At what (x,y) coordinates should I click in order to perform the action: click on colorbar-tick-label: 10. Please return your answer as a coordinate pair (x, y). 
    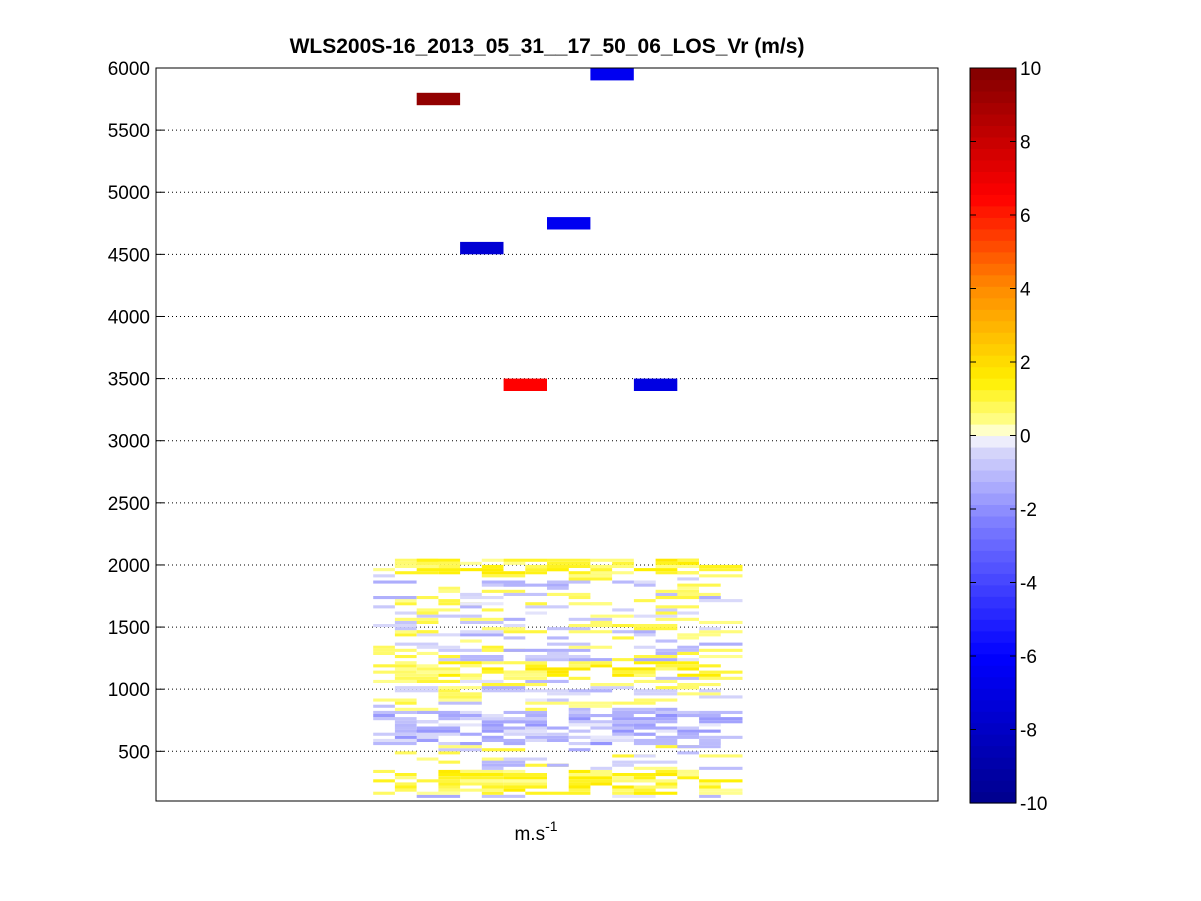
    Looking at the image, I should click on (1030, 69).